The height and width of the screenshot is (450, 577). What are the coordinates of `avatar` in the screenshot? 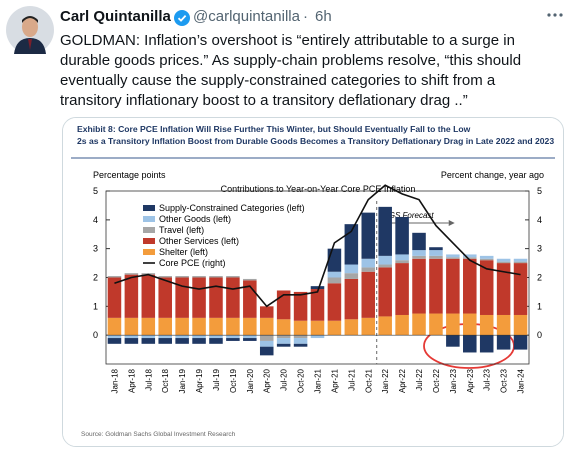 It's located at (30, 30).